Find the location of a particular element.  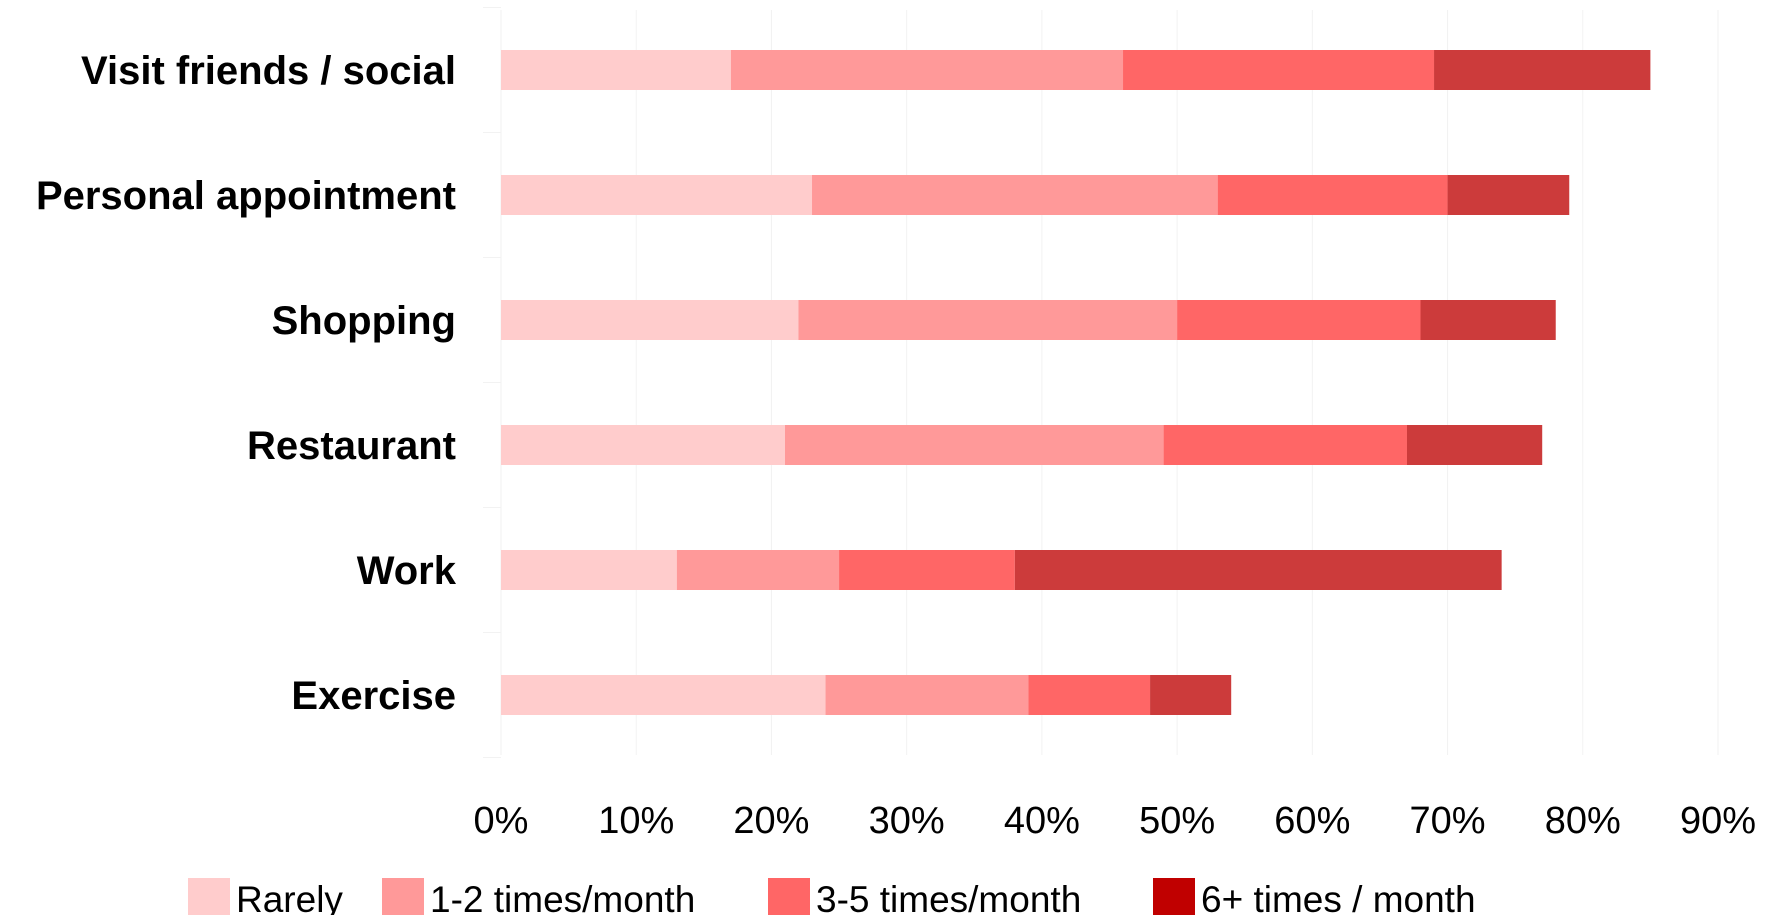

legend-label: 1-2 times/month is located at coordinates (562, 897).